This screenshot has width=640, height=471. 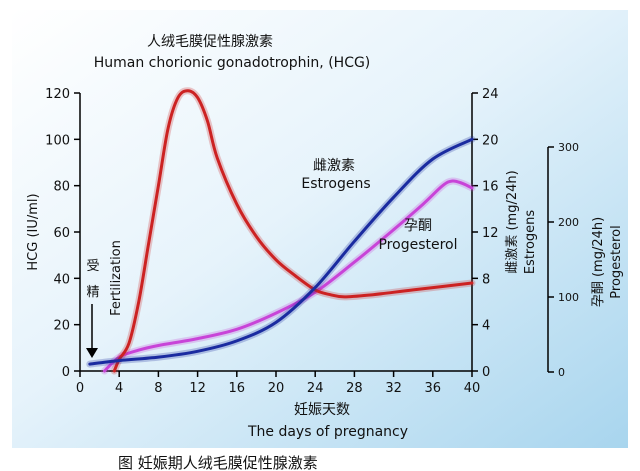 What do you see at coordinates (417, 245) in the screenshot?
I see `progesterol-label-en: Progesterol` at bounding box center [417, 245].